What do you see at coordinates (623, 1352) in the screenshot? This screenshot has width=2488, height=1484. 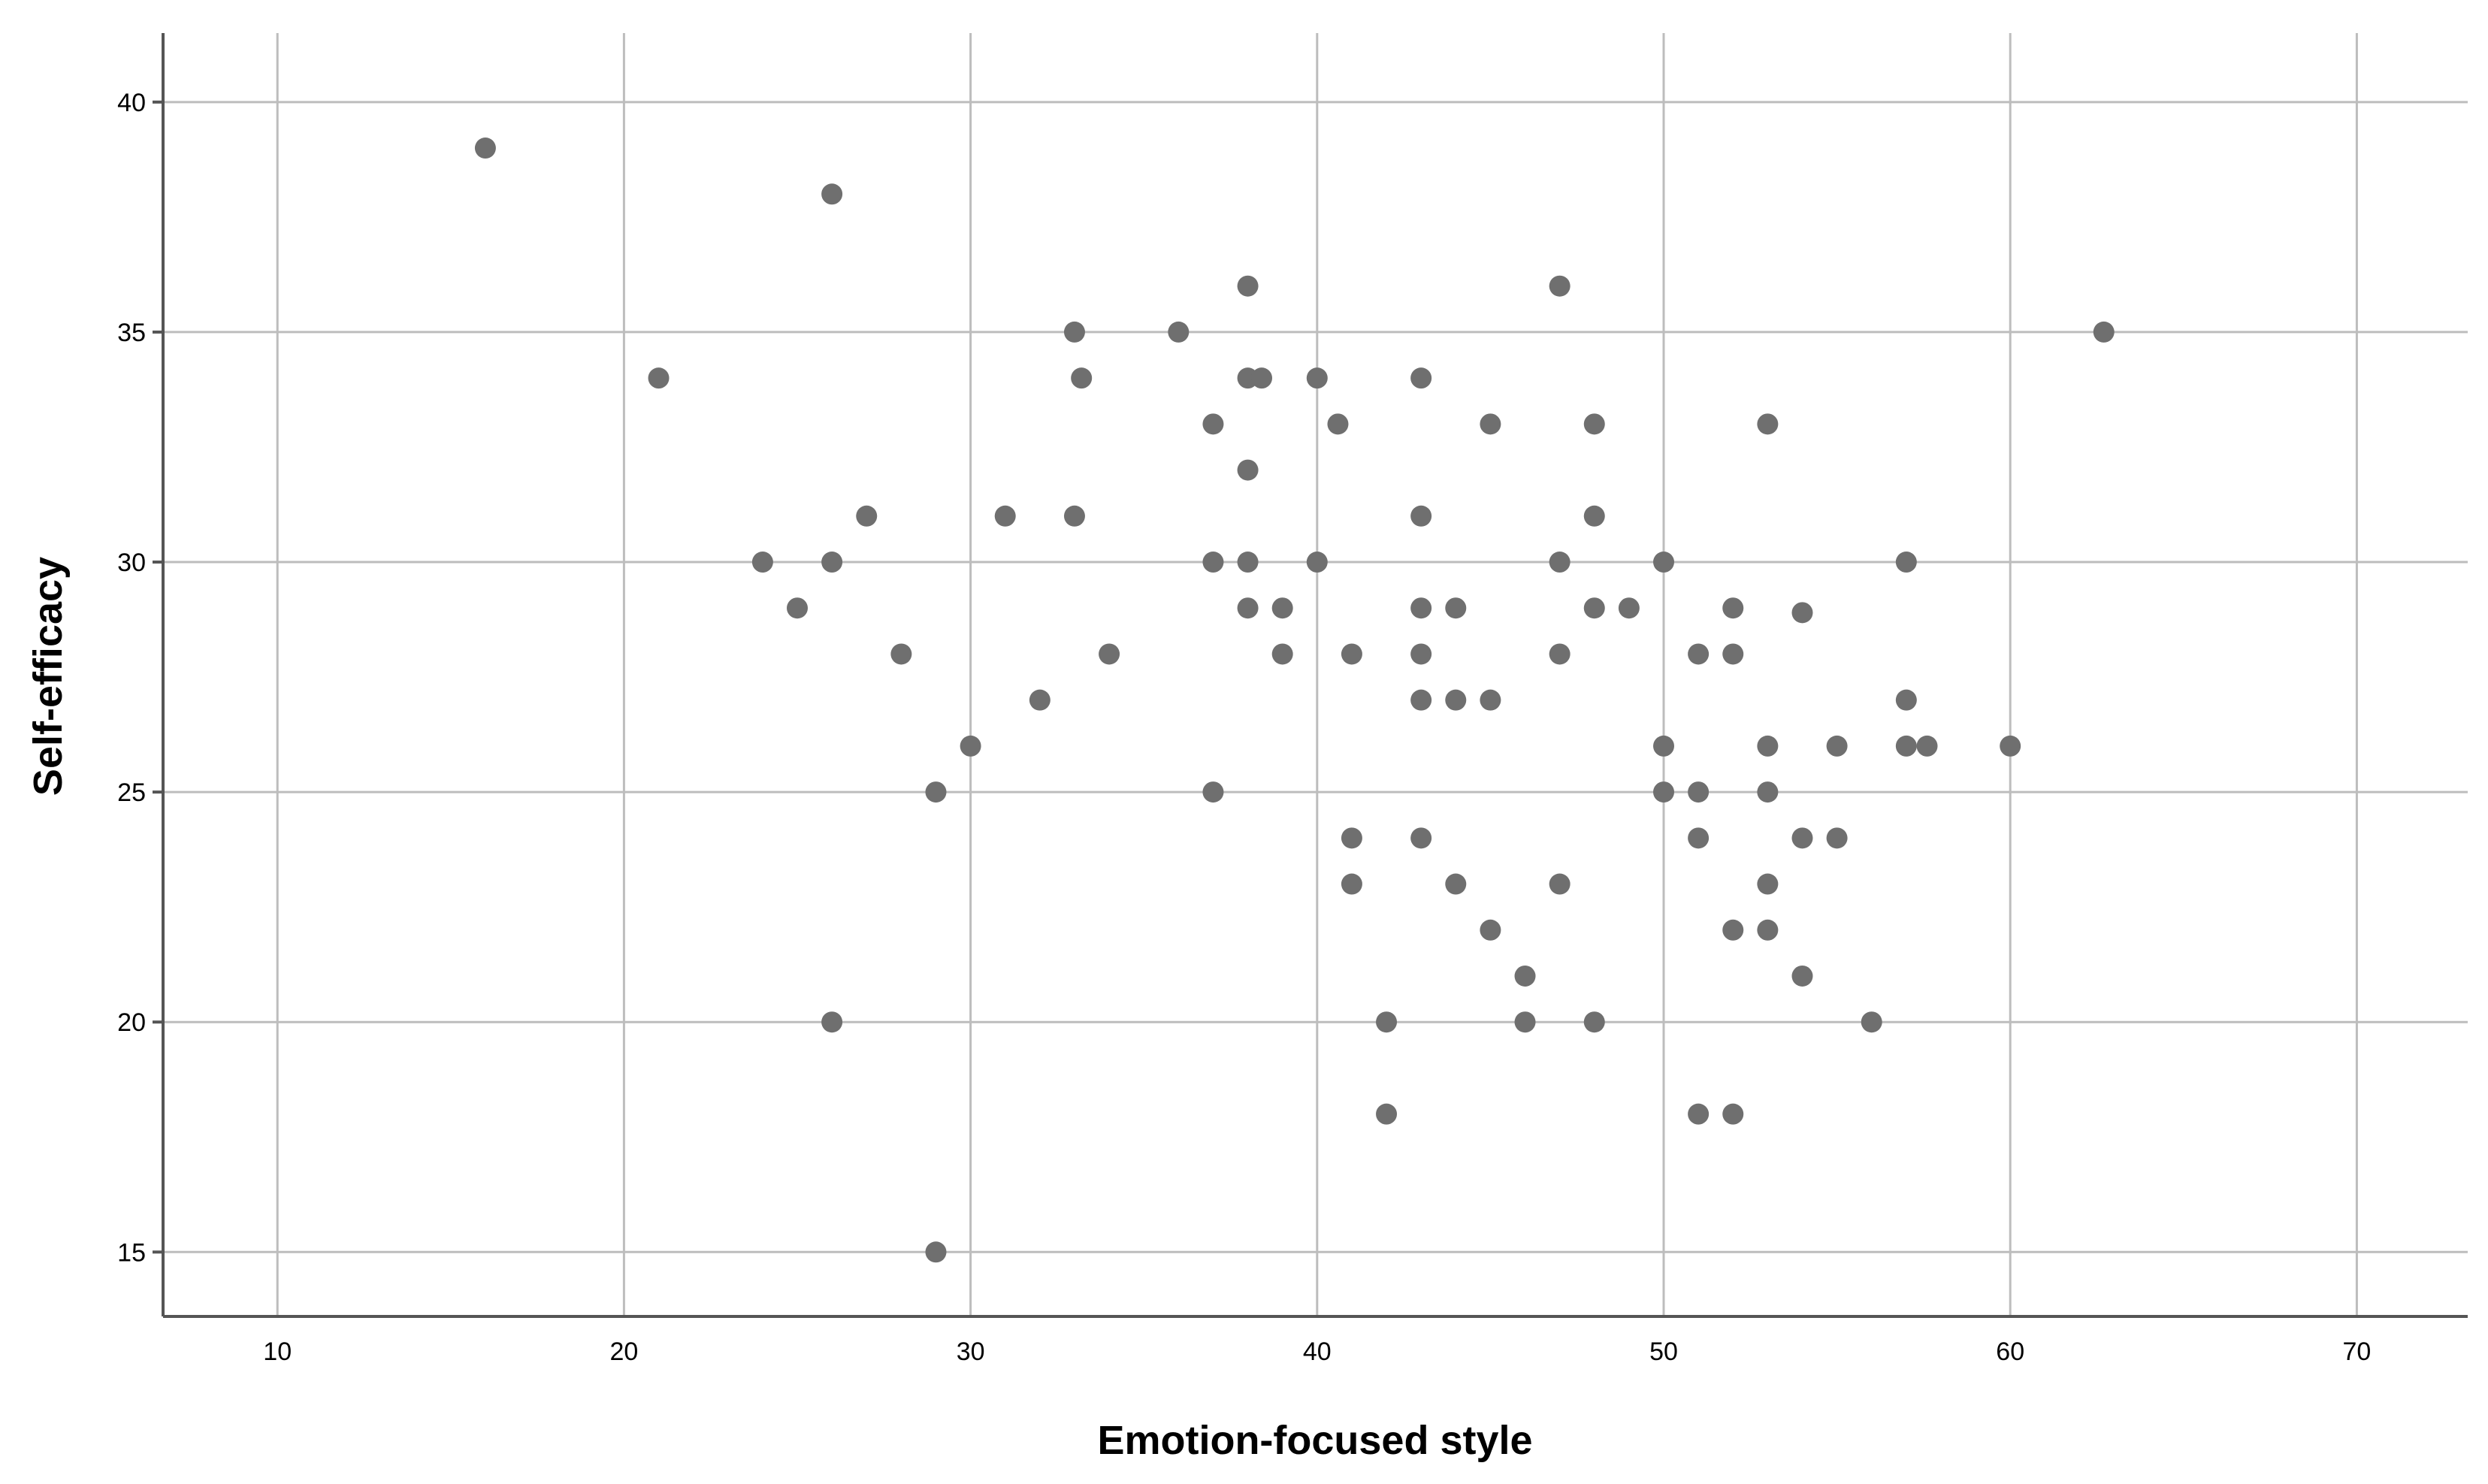 I see `x-tick-label: 20` at bounding box center [623, 1352].